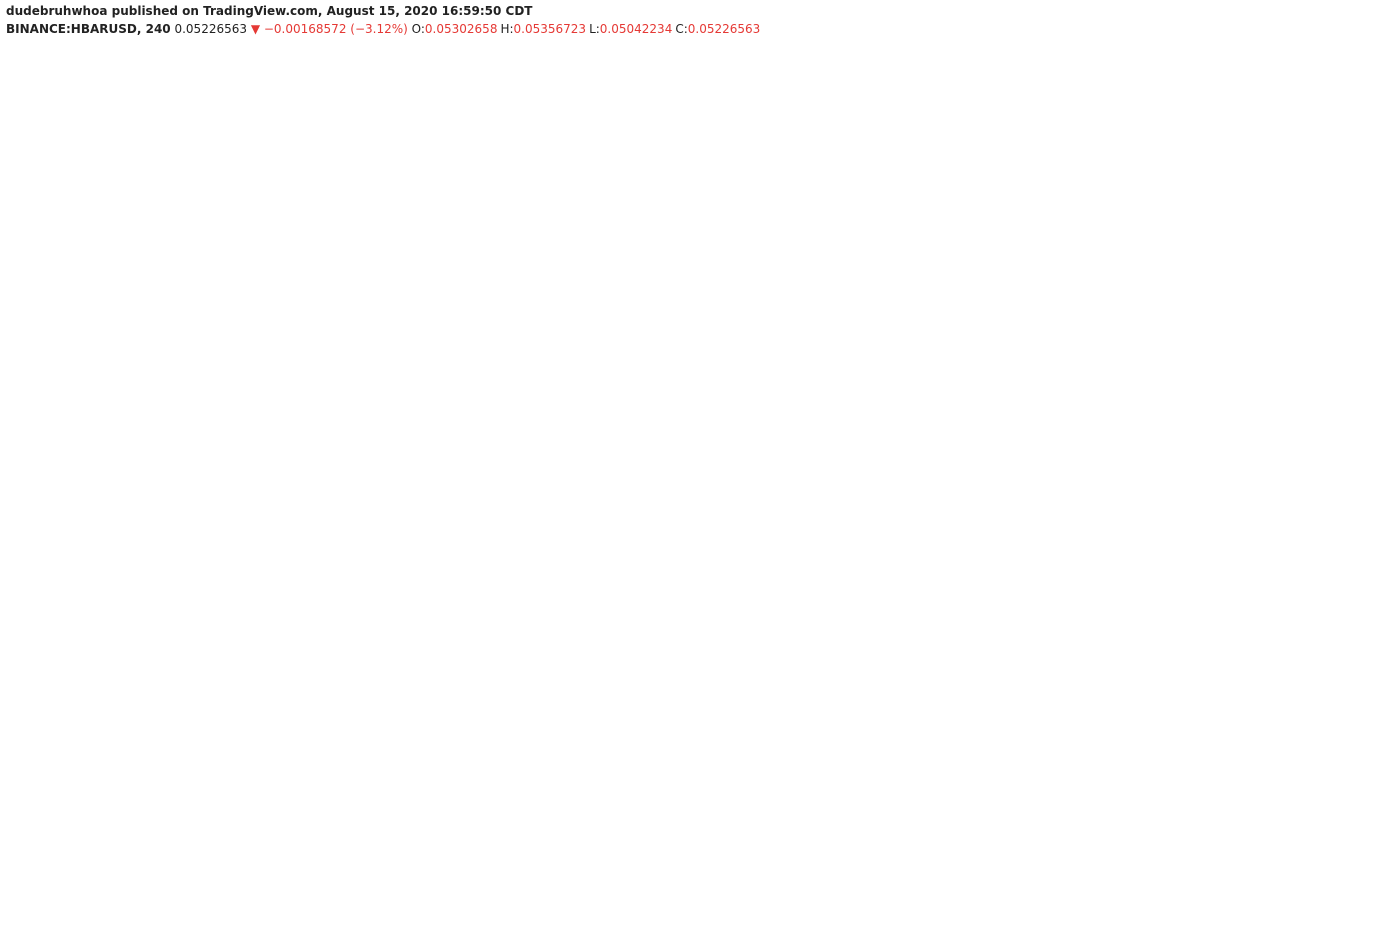  Describe the element at coordinates (210, 29) in the screenshot. I see `last: 0.05226563` at that location.